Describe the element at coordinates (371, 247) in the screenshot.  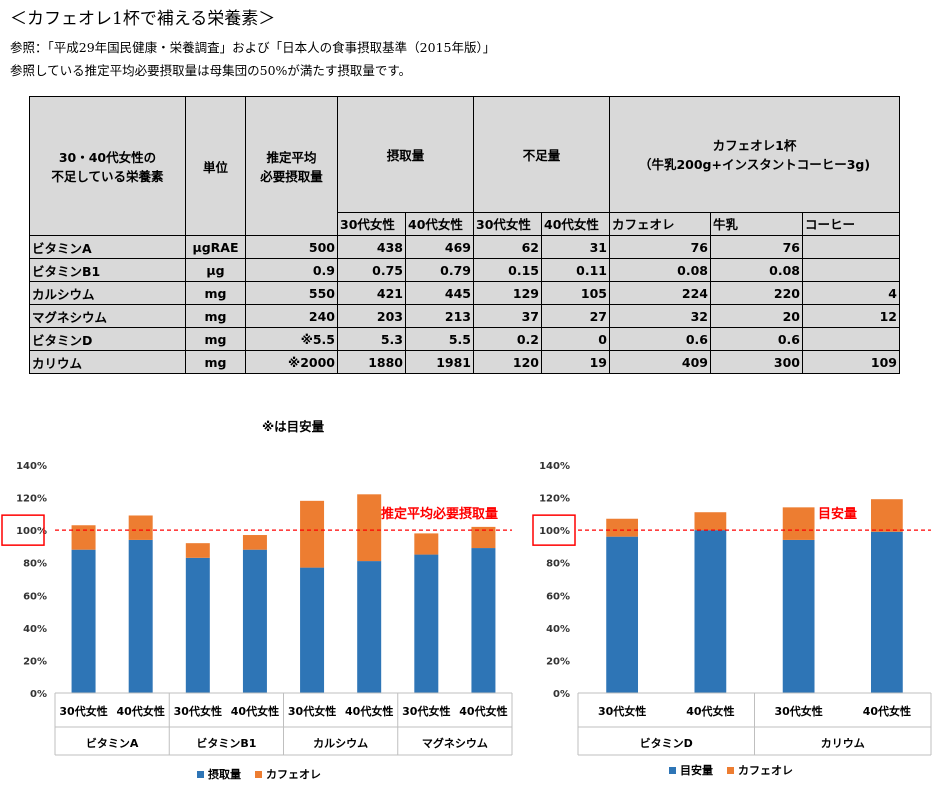
I see `cell-intake-30: 438` at that location.